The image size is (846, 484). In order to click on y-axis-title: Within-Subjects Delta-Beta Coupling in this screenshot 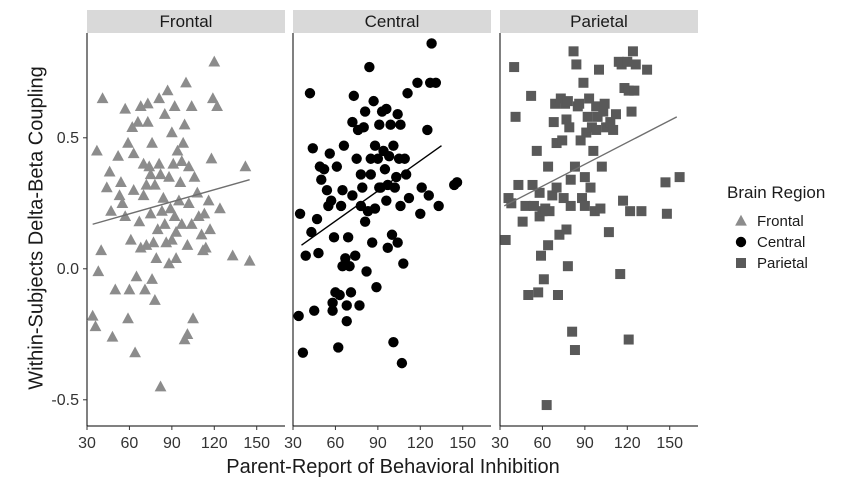, I will do `click(36, 228)`.